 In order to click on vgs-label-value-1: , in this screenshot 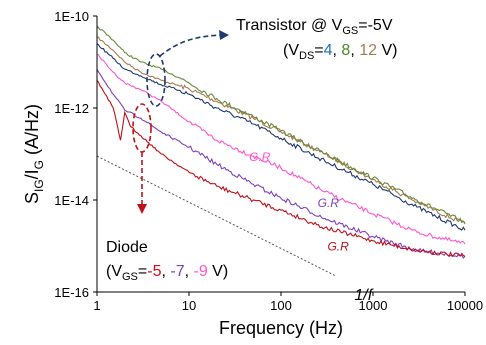, I will do `click(165, 271)`.